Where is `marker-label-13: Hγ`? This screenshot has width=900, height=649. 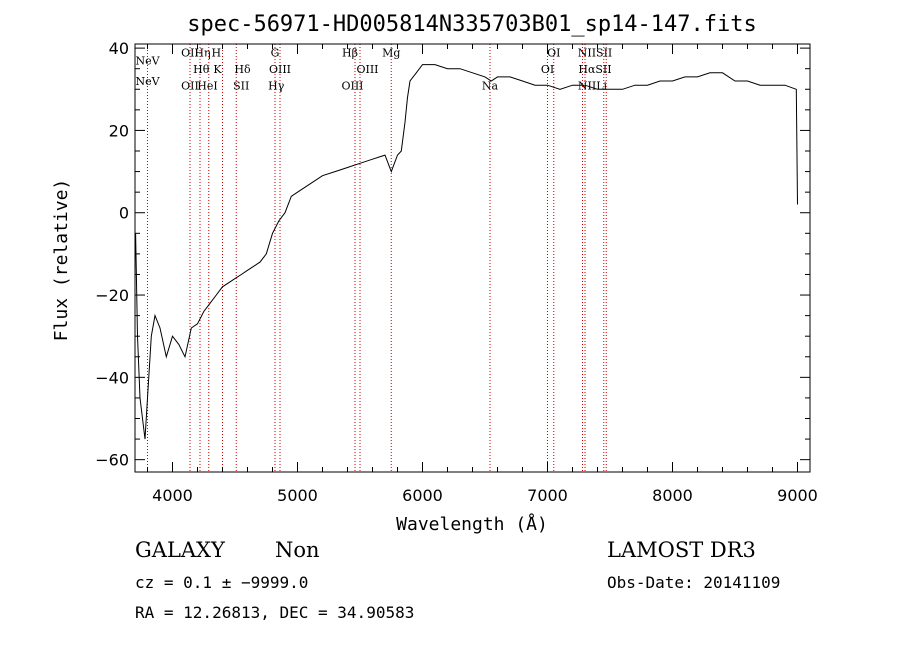
marker-label-13: Hγ is located at coordinates (276, 85).